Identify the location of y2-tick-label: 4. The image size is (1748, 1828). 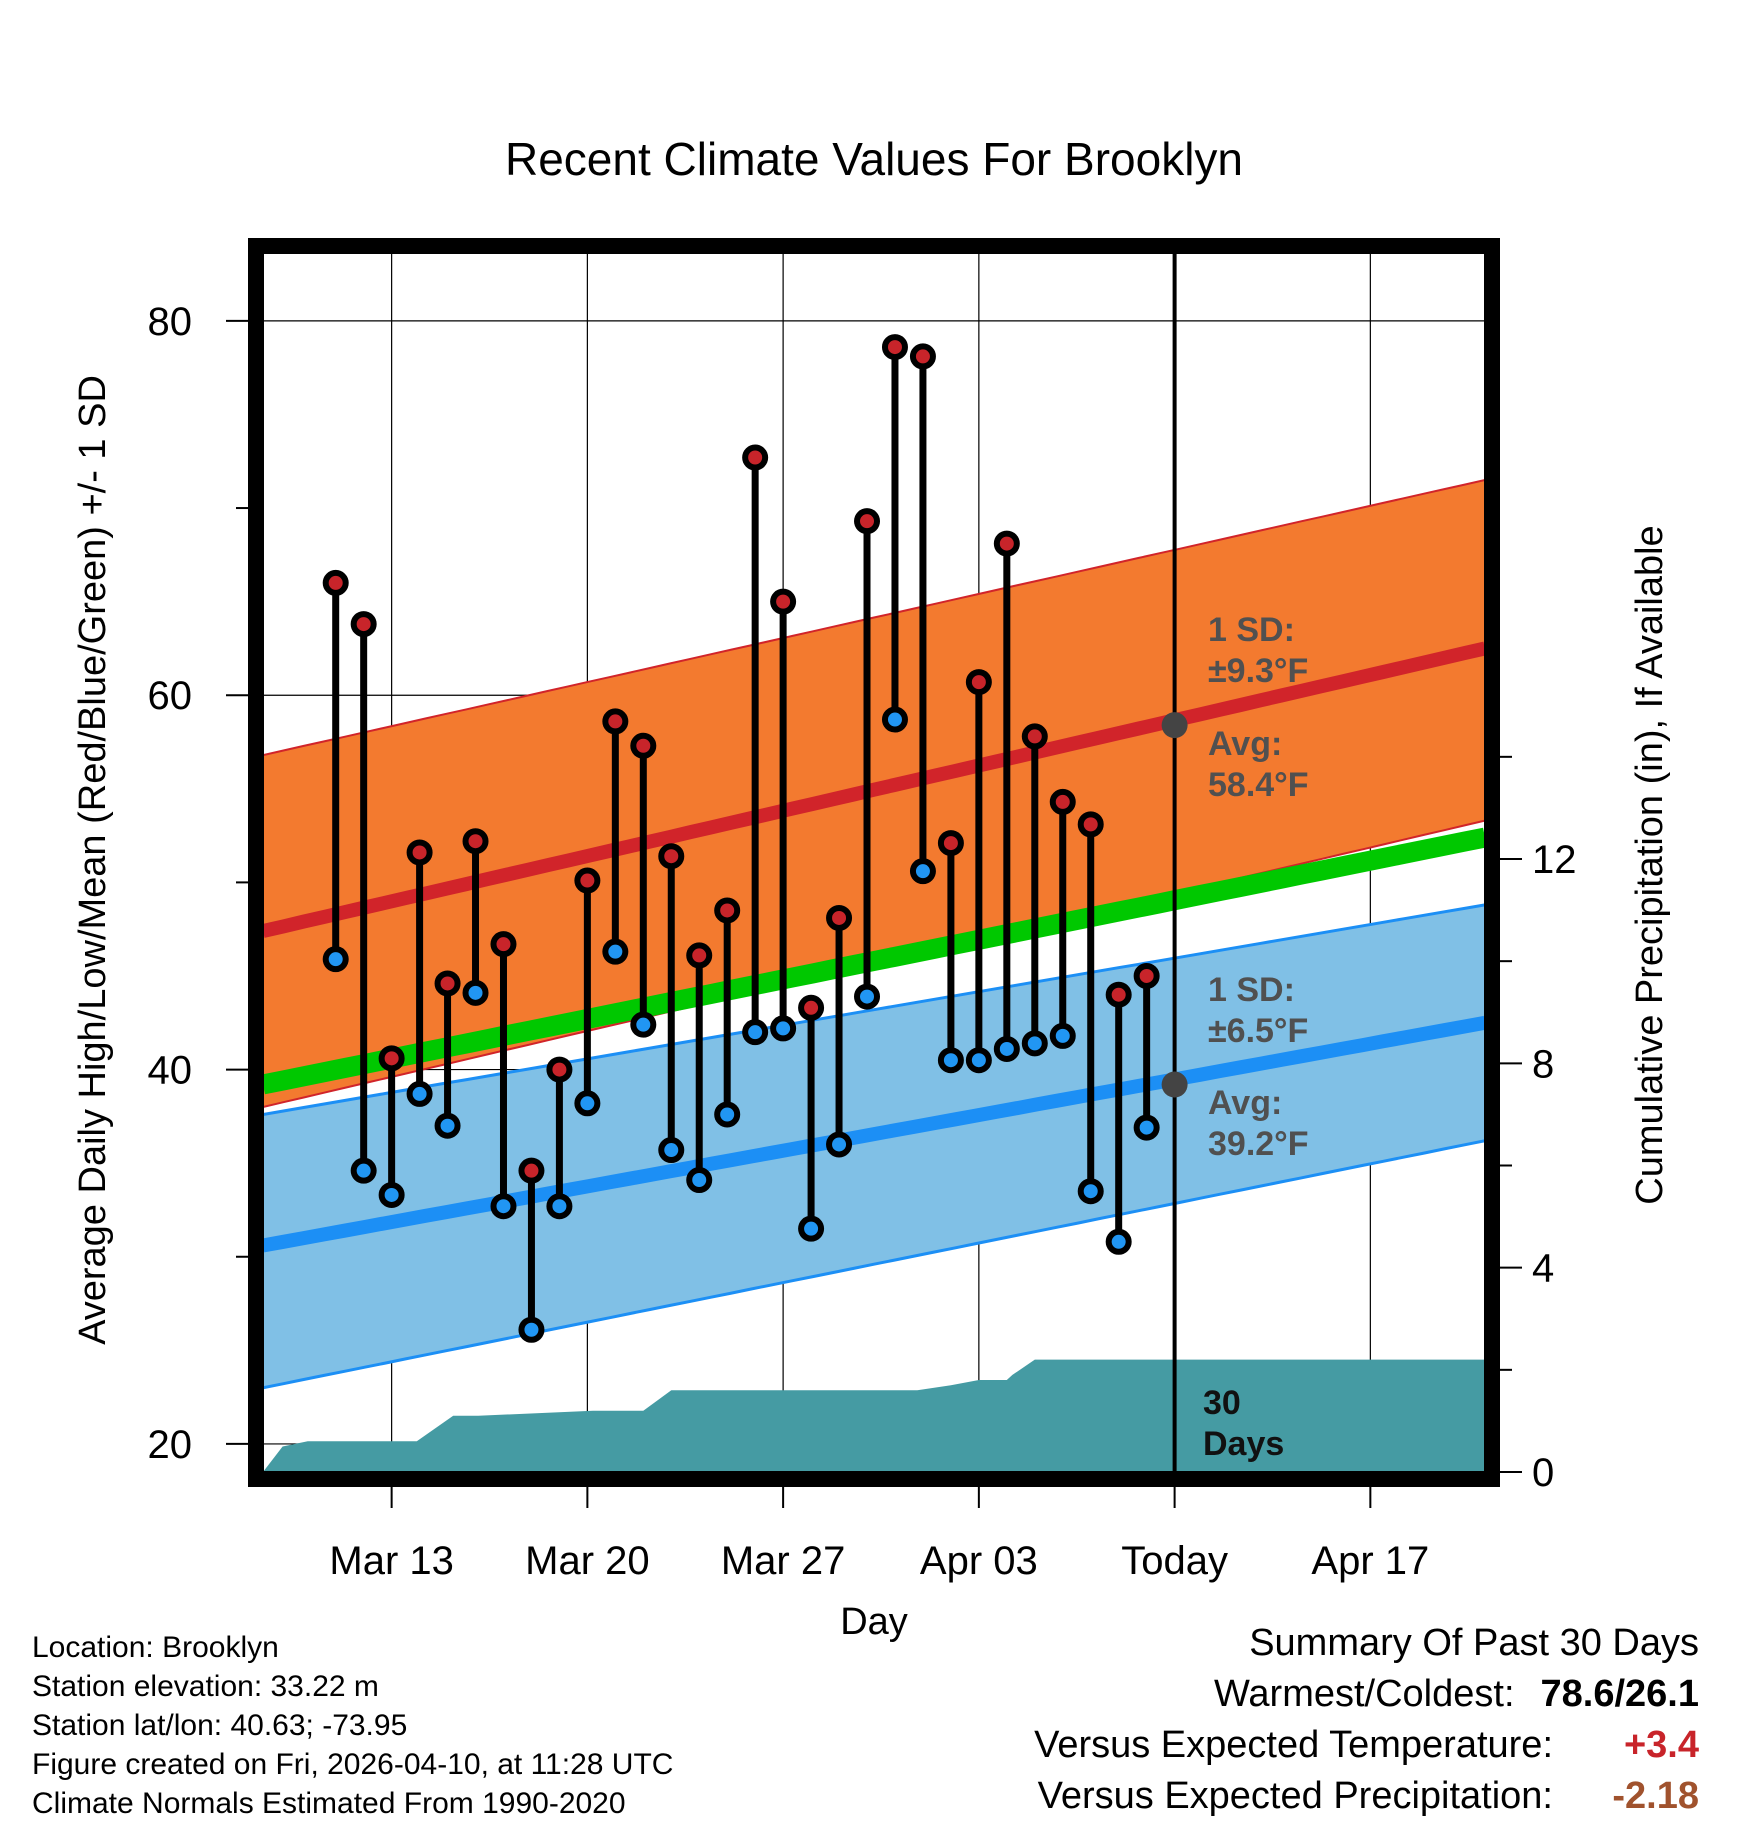
(1543, 1269).